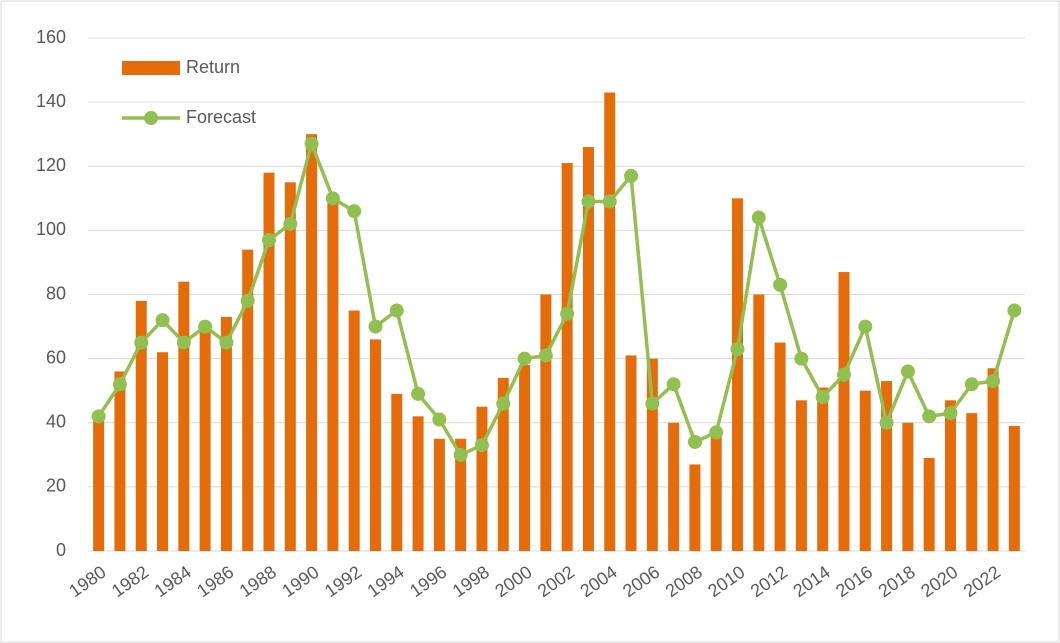  I want to click on legend-label: Forecast, so click(221, 117).